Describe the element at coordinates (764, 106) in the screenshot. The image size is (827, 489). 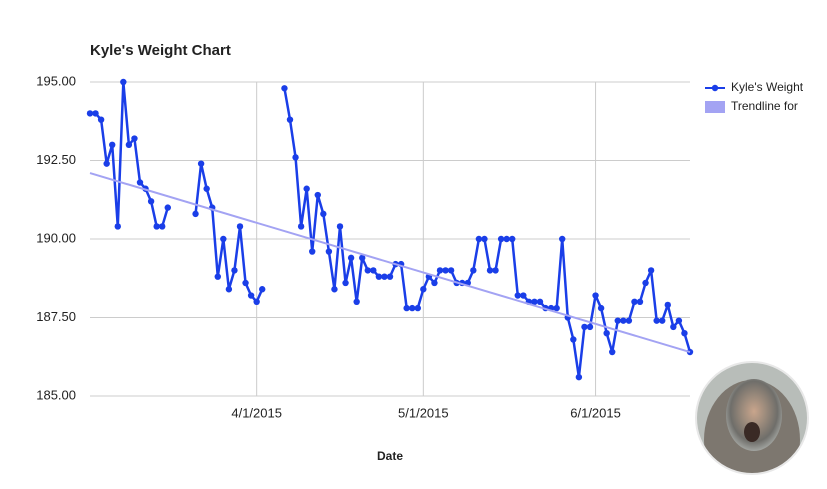
I see `legend-label: Trendline for` at that location.